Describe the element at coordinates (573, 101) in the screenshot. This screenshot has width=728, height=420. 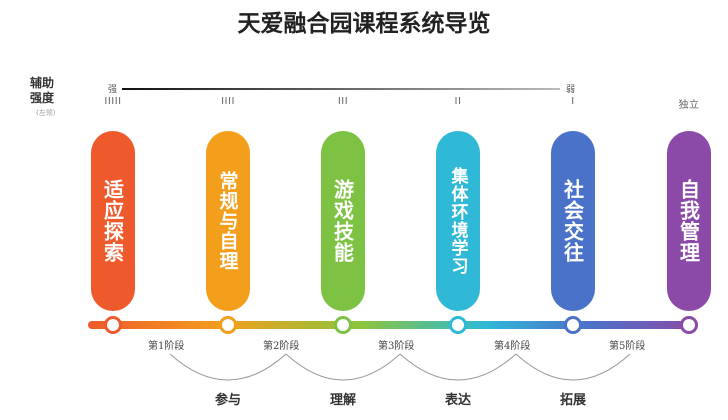
I see `intensity-tick-5: I` at that location.